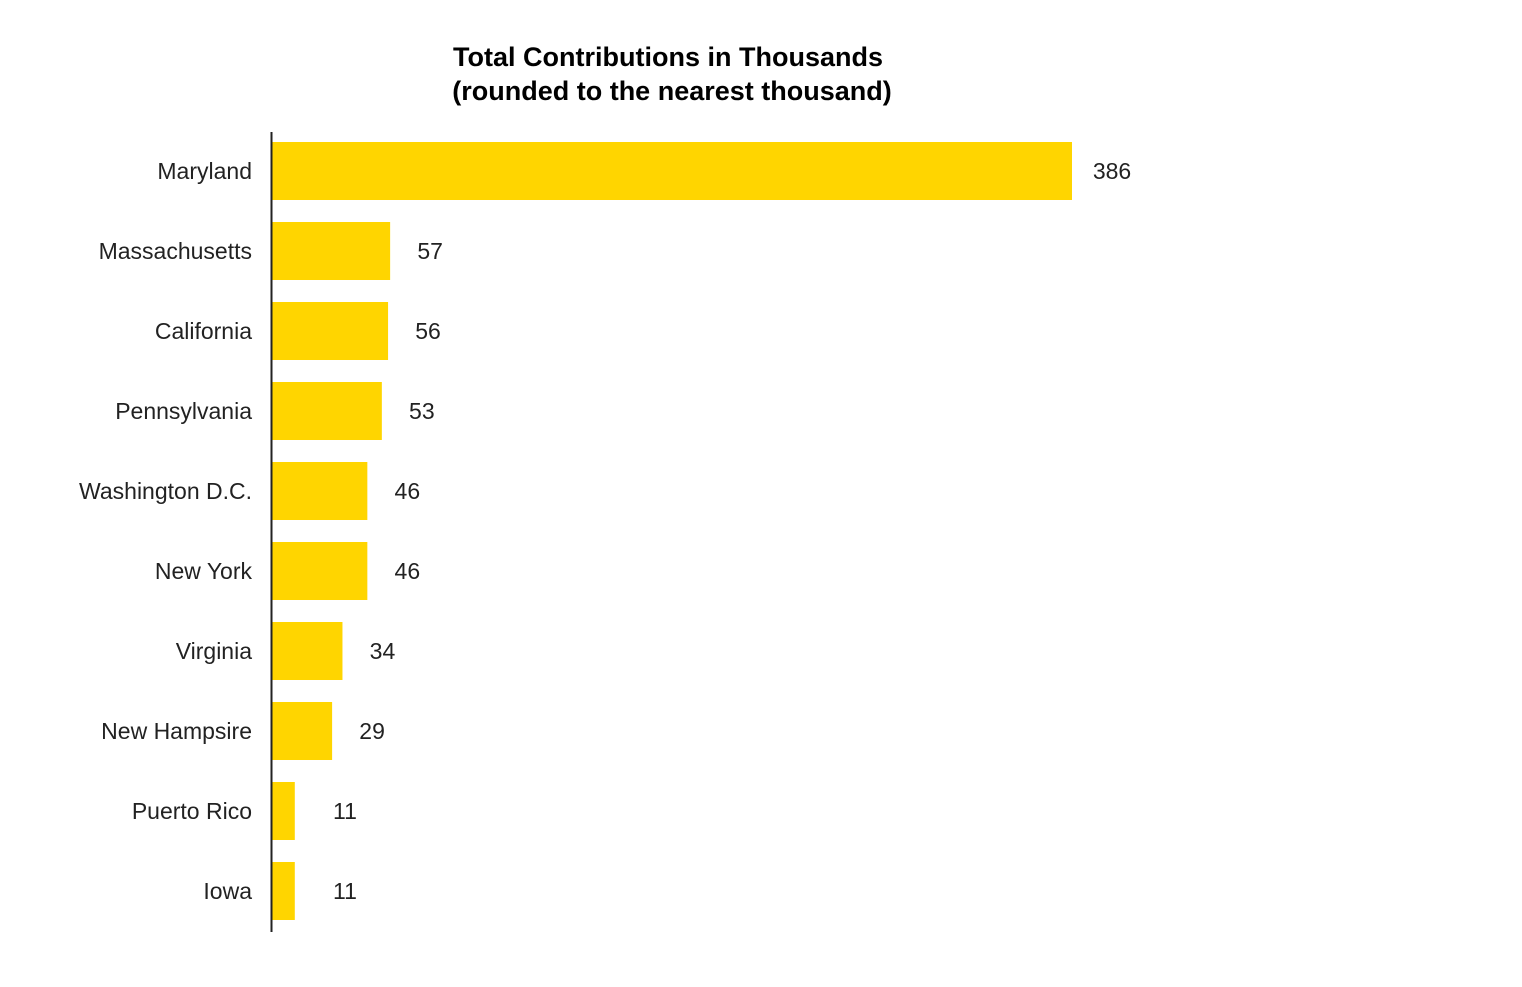 The image size is (1522, 987). I want to click on category-label-virginia: Virginia, so click(214, 651).